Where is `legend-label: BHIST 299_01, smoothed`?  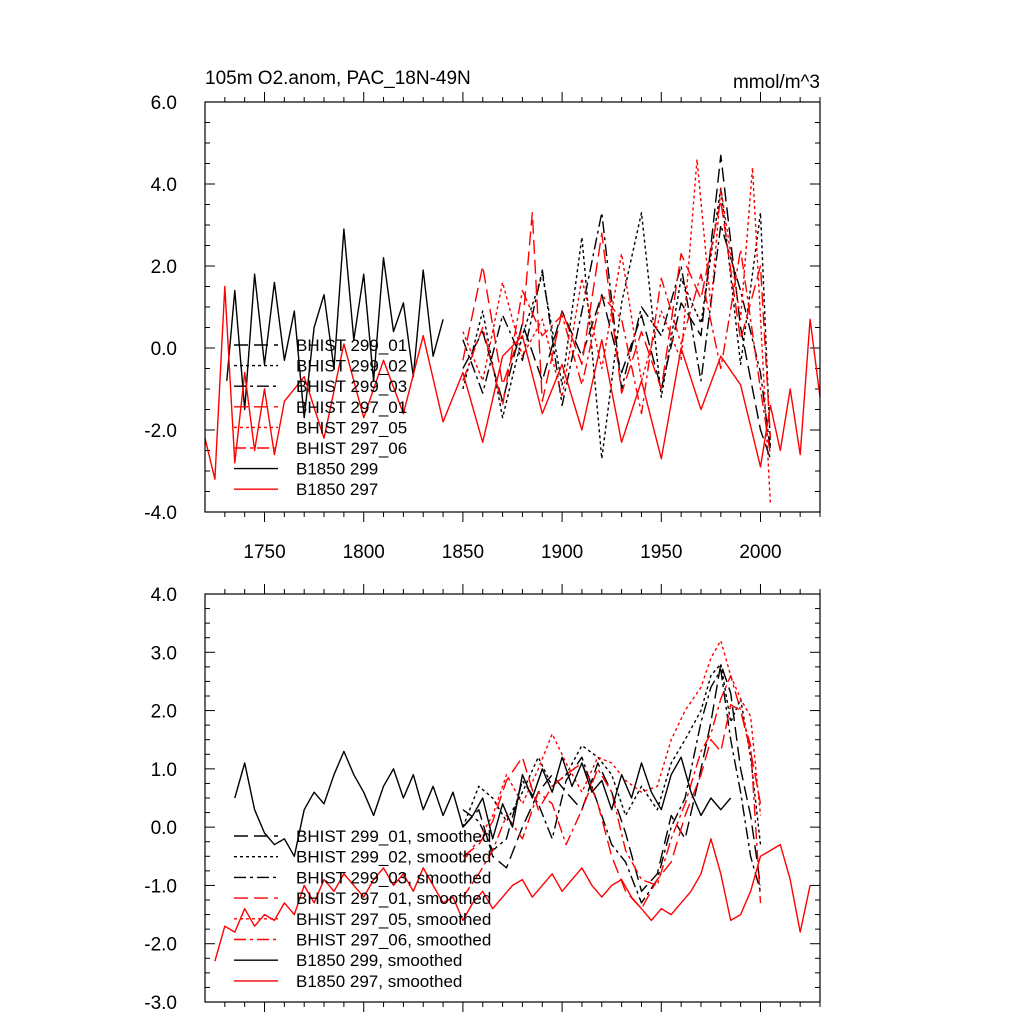 legend-label: BHIST 299_01, smoothed is located at coordinates (393, 836).